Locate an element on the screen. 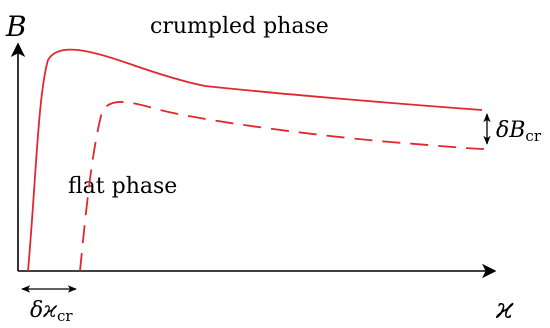 The width and height of the screenshot is (550, 328). y-axis-label: B is located at coordinates (16, 26).